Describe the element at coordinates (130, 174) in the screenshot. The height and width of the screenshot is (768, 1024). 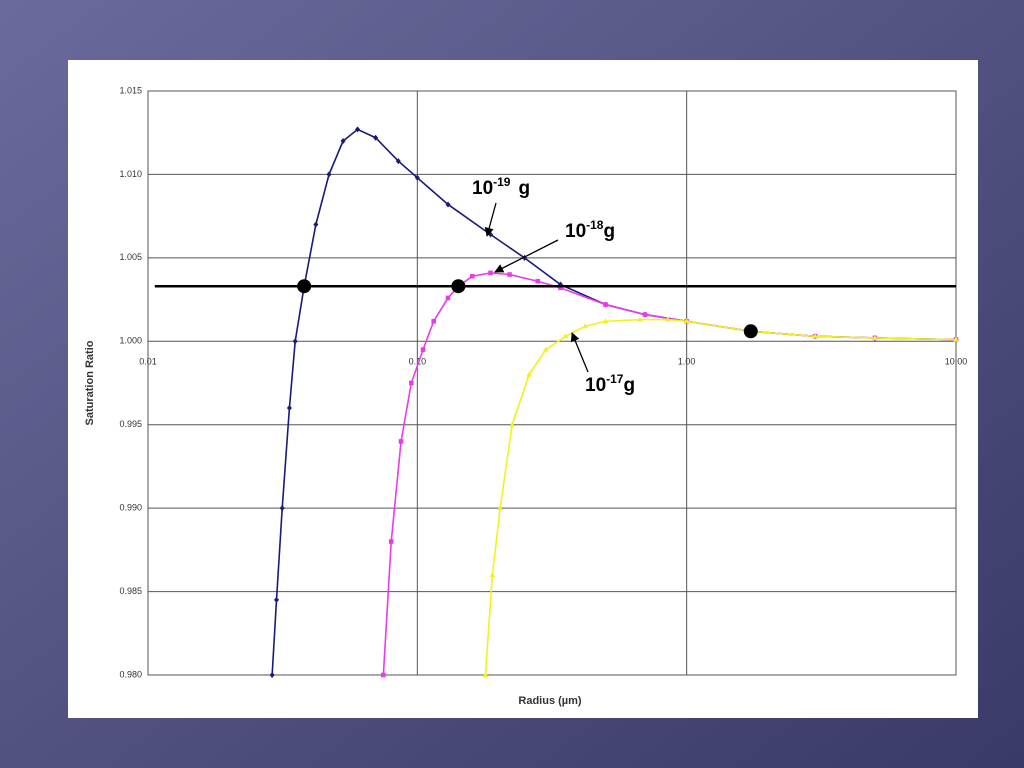
I see `y-tick-label: 1.010` at that location.